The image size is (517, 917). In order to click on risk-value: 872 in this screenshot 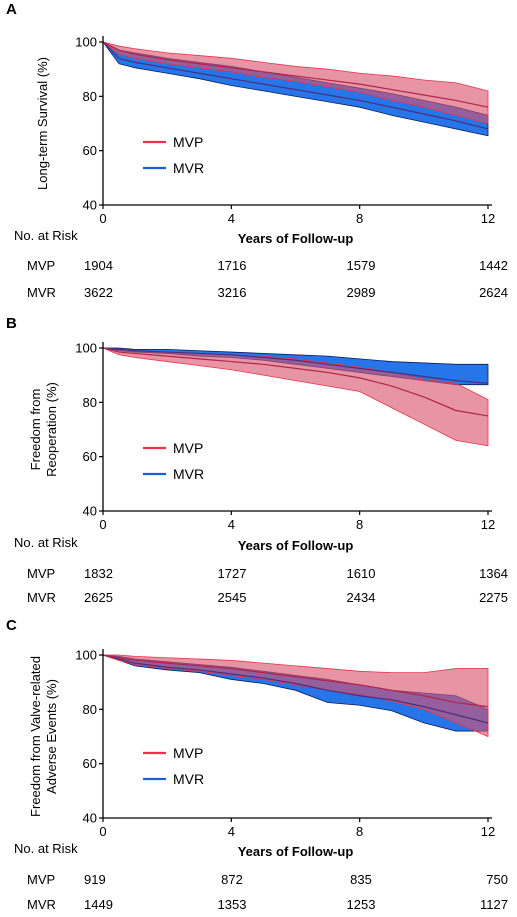, I will do `click(232, 879)`.